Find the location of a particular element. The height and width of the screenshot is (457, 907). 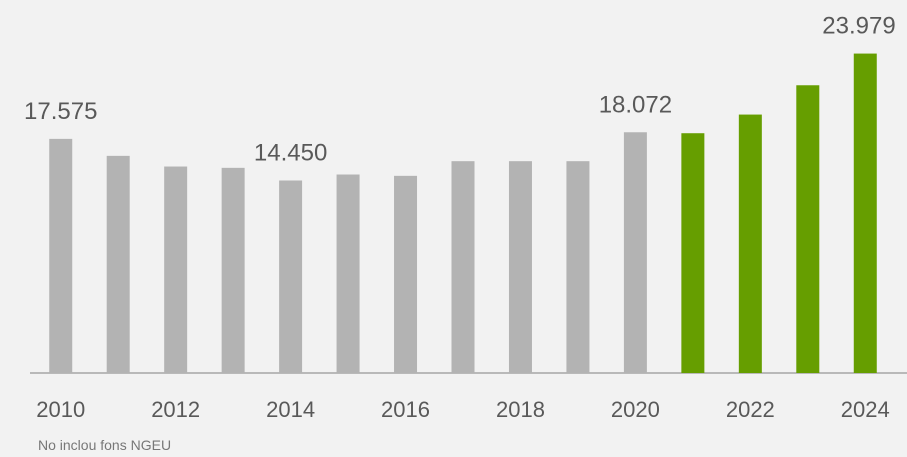

x-tick-label: 2012 is located at coordinates (175, 409).